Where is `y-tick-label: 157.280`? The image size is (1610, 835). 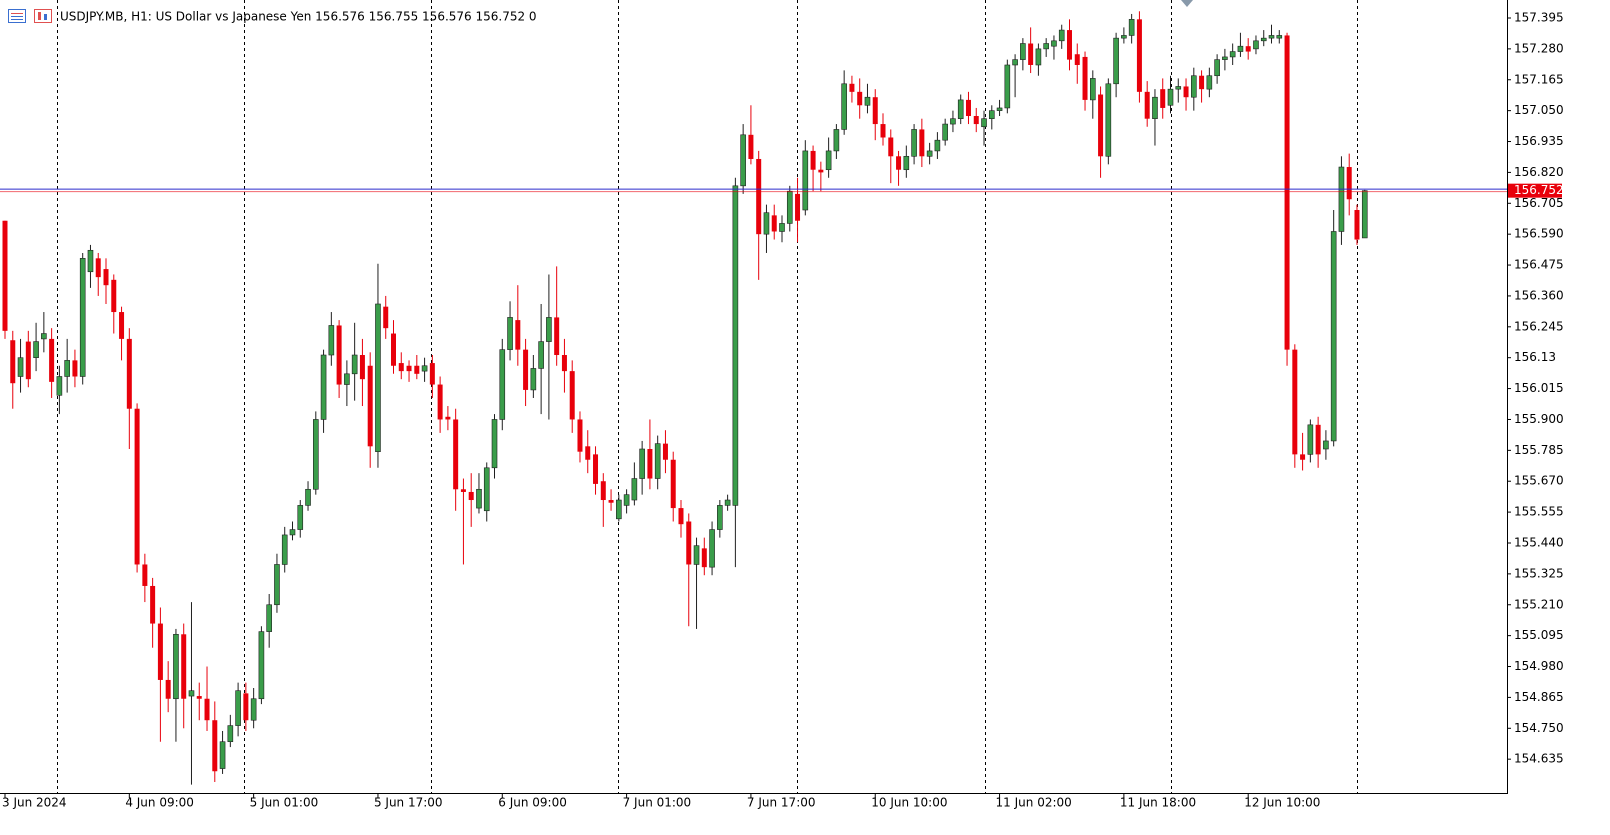
y-tick-label: 157.280 is located at coordinates (1539, 48).